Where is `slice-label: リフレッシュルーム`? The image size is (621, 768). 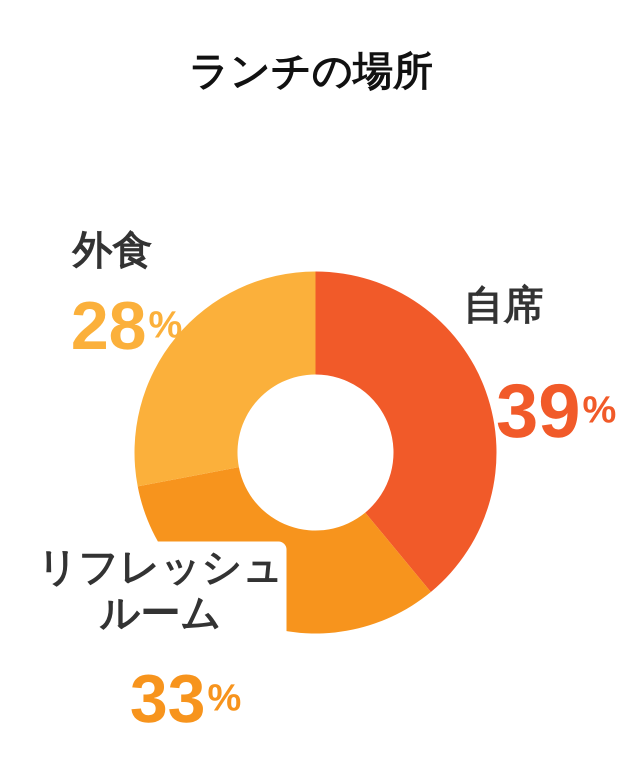
slice-label: リフレッシュルーム is located at coordinates (161, 590).